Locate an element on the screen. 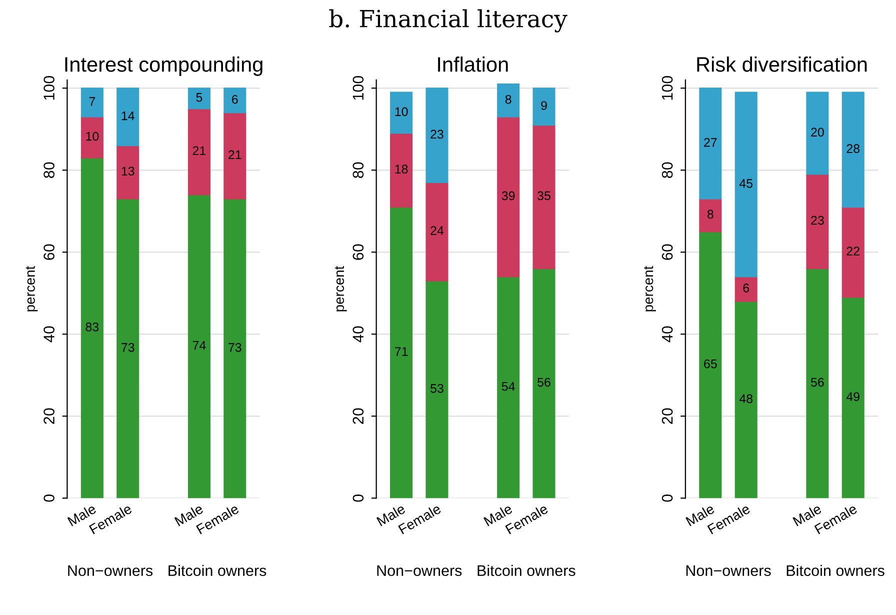  data-label: 24 is located at coordinates (437, 230).